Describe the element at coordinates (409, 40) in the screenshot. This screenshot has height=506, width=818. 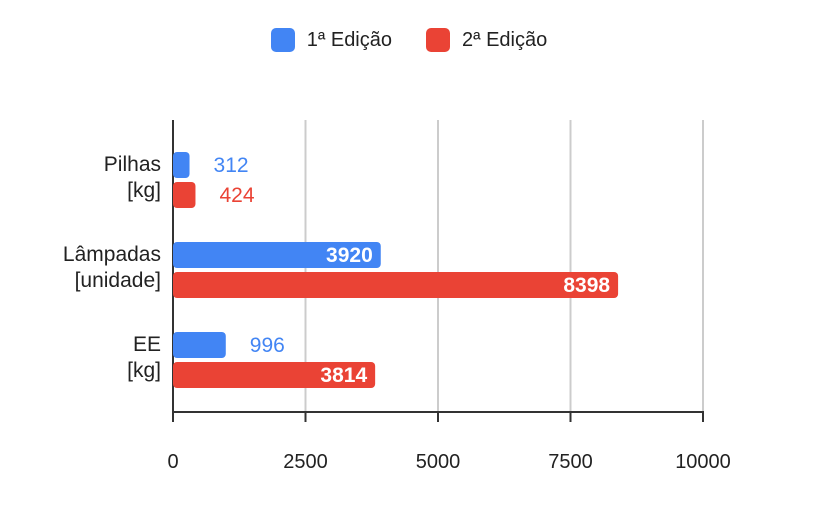
I see `legend: 1ª Edição 2ª Edição` at that location.